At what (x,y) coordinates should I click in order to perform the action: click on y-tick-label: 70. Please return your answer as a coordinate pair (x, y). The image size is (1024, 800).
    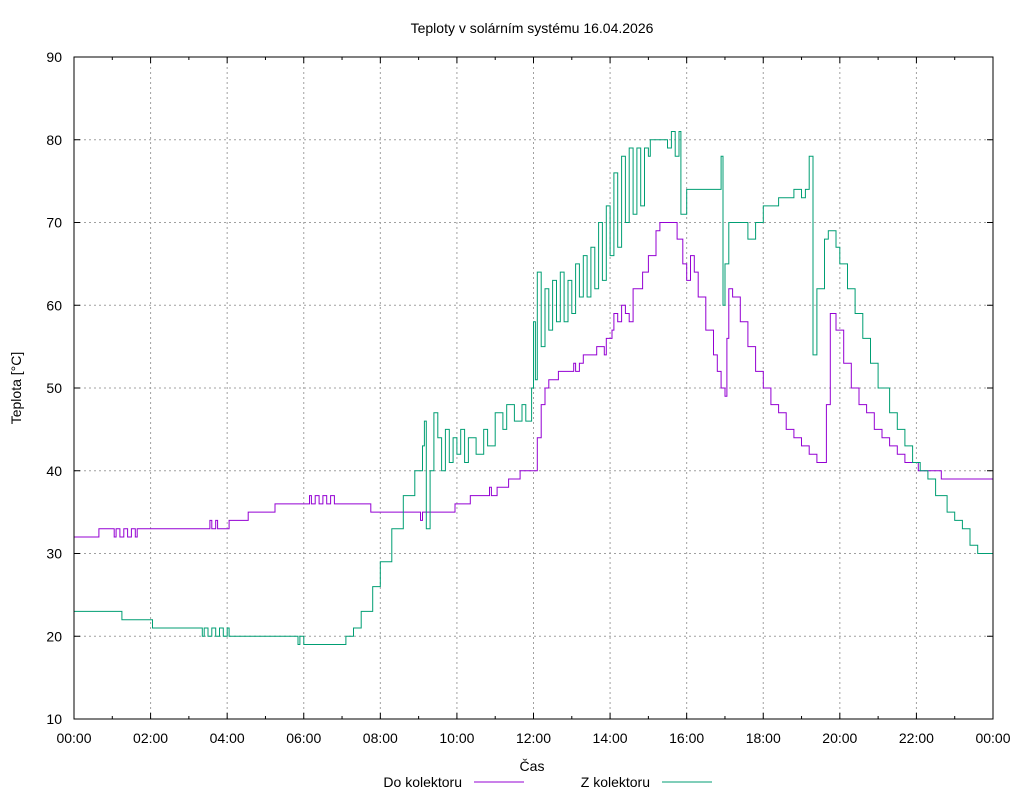
    Looking at the image, I should click on (54, 223).